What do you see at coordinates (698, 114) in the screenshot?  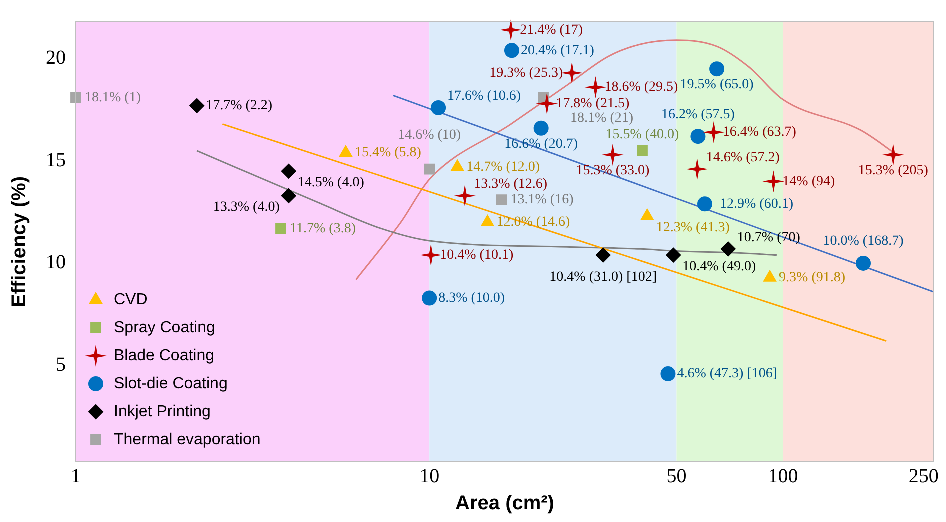 I see `data-label: 16.2% (57.5)` at bounding box center [698, 114].